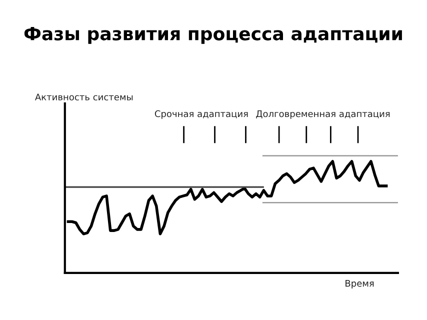 The width and height of the screenshot is (427, 320). Describe the element at coordinates (323, 114) in the screenshot. I see `text: Долговременная адаптация` at that location.